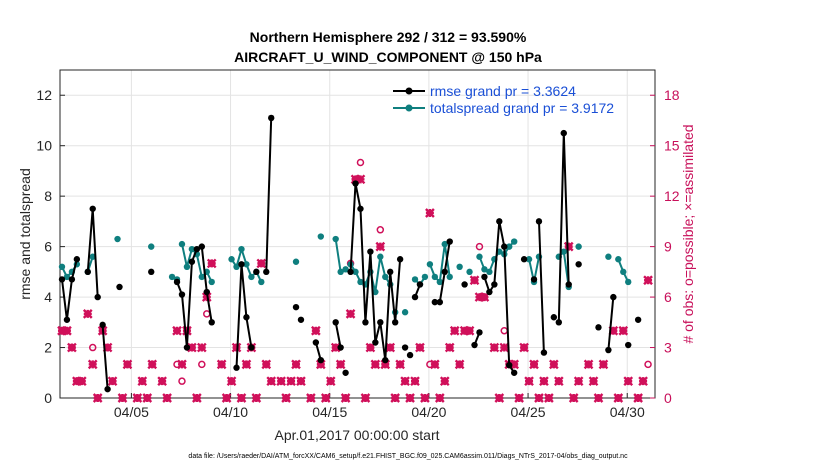 This screenshot has width=830, height=470. What do you see at coordinates (503, 91) in the screenshot?
I see `legend-rmse-label: rmse grand pr = 3.3624` at bounding box center [503, 91].